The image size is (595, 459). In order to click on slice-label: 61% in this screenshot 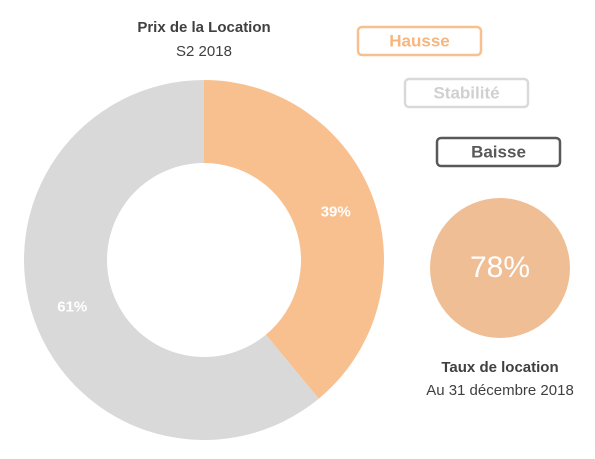, I will do `click(72, 306)`.